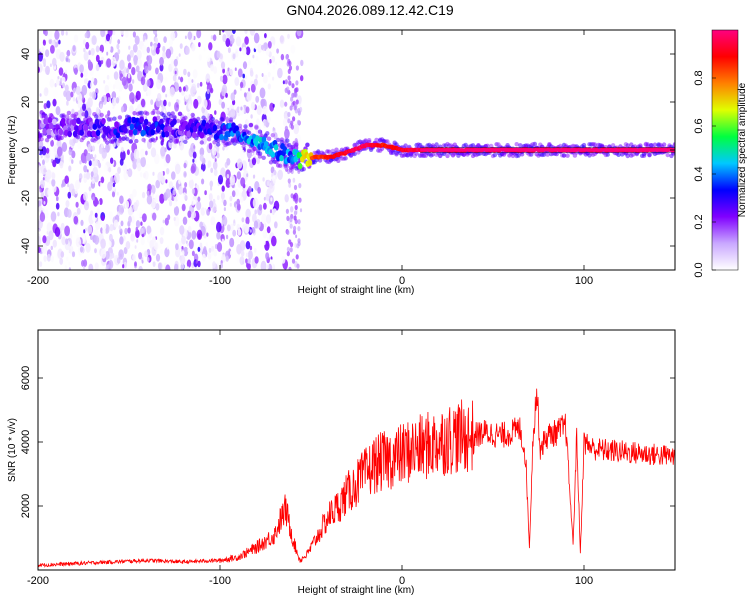  What do you see at coordinates (38, 281) in the screenshot?
I see `x-tick-label: -200` at bounding box center [38, 281].